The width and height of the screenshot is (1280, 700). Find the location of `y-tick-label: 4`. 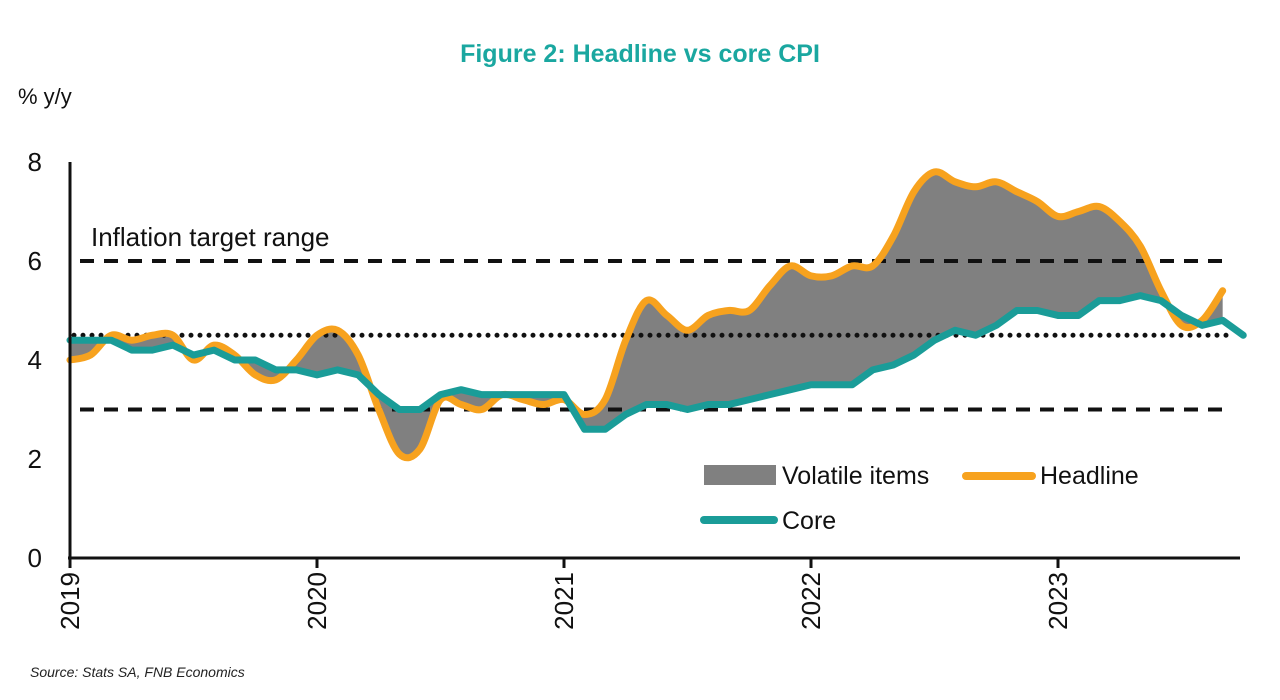

y-tick-label: 4 is located at coordinates (35, 360).